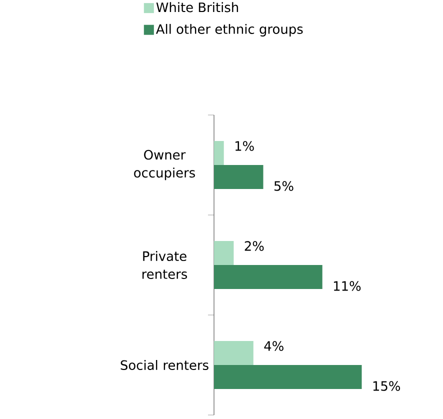 The image size is (443, 419). What do you see at coordinates (164, 165) in the screenshot?
I see `y-tick-label: Owner occupiers` at bounding box center [164, 165].